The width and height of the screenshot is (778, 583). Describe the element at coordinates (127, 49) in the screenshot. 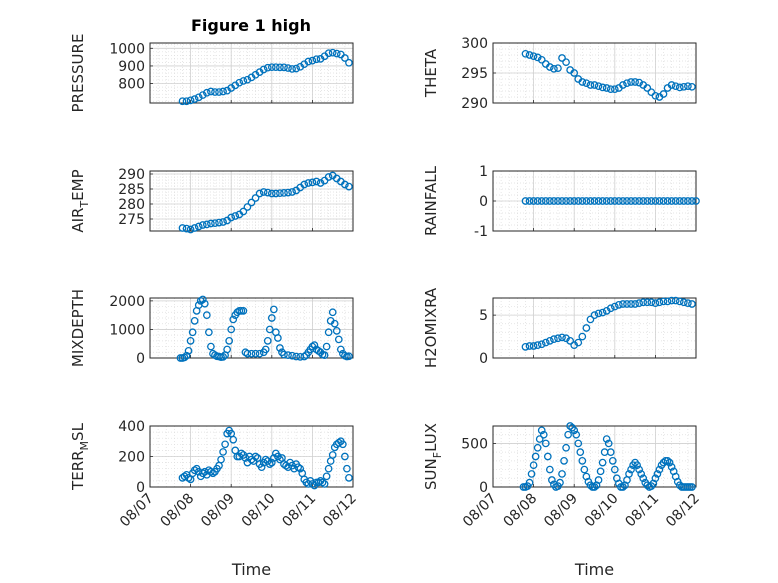

I see `y-tick-label: 1000` at that location.